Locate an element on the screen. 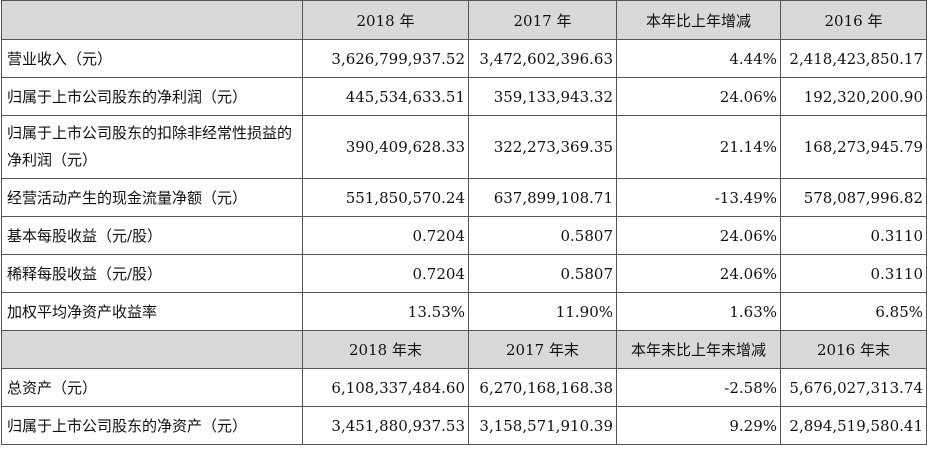 This screenshot has width=927, height=462. value-2017: 637,899,108.71 is located at coordinates (542, 197).